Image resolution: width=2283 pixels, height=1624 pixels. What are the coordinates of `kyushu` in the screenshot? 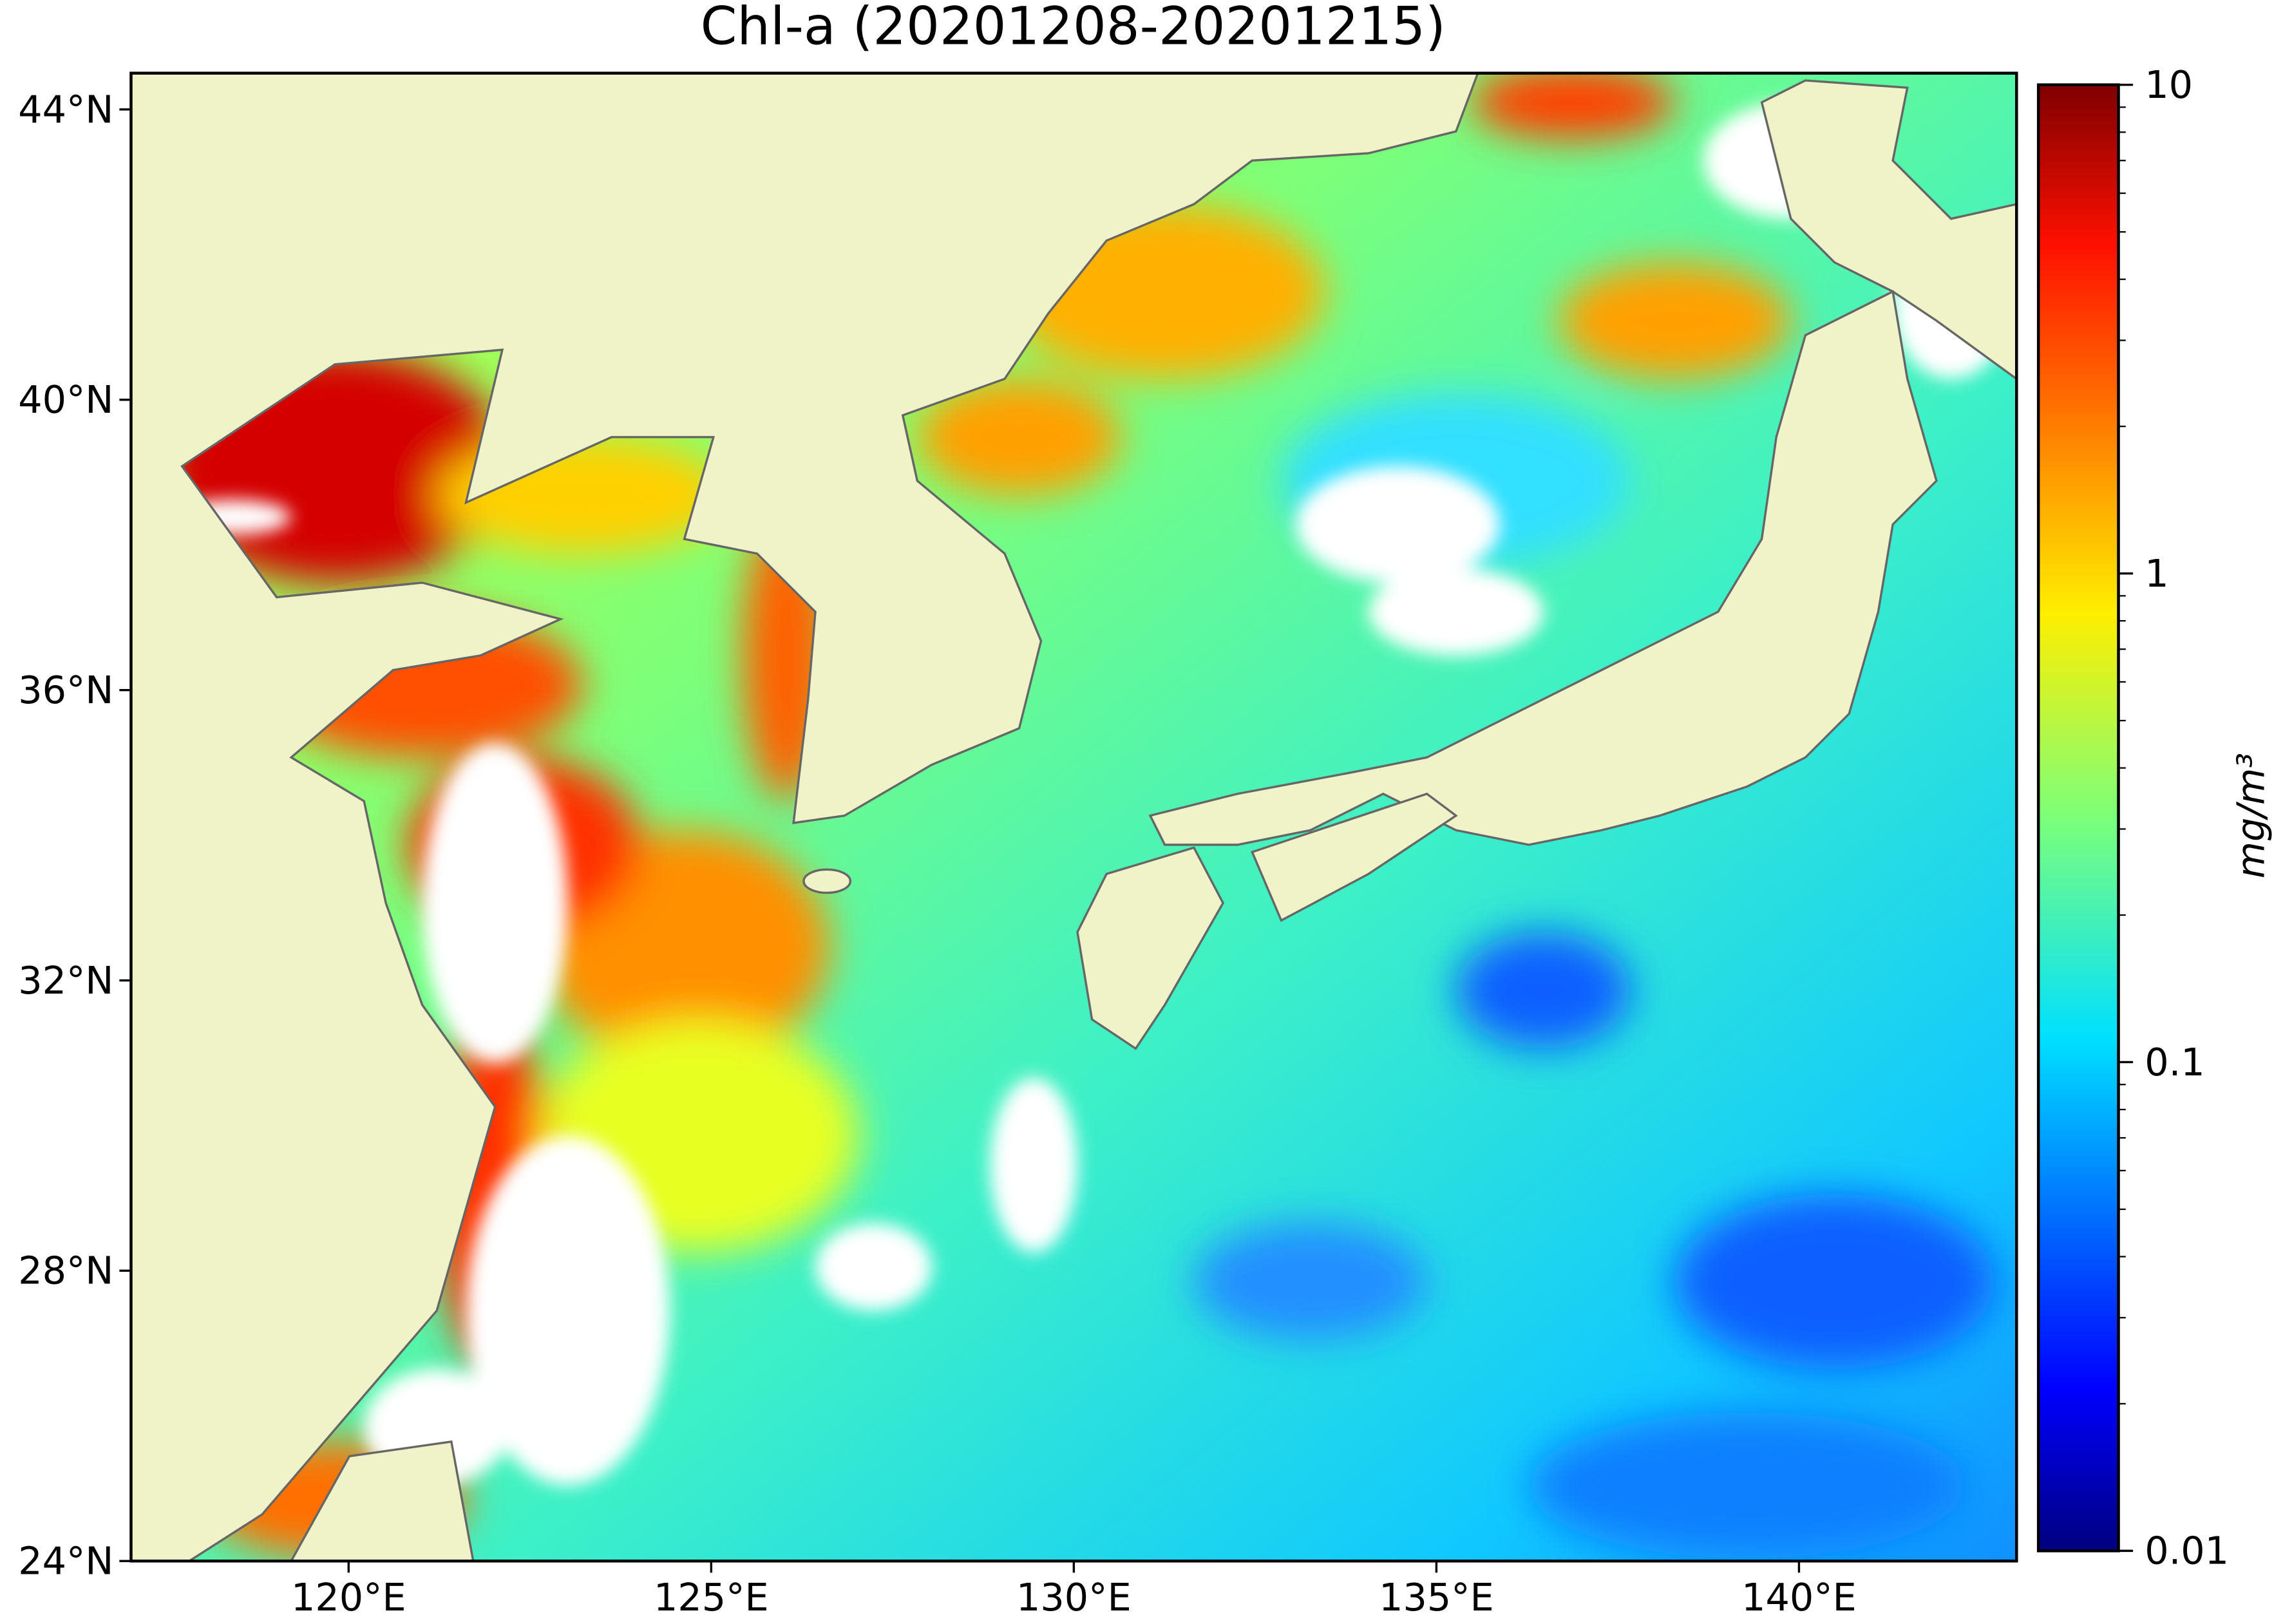 It's located at (1150, 948).